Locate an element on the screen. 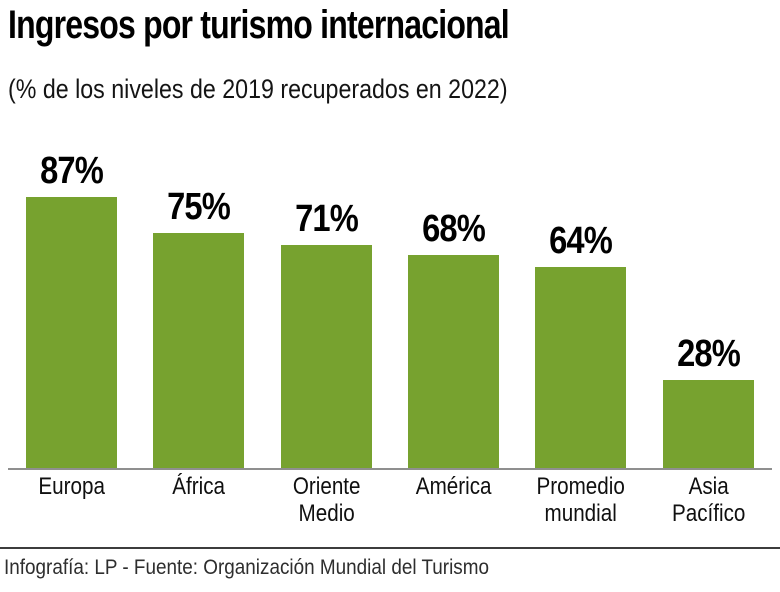 The width and height of the screenshot is (780, 592). bar-value-label: 28% is located at coordinates (708, 354).